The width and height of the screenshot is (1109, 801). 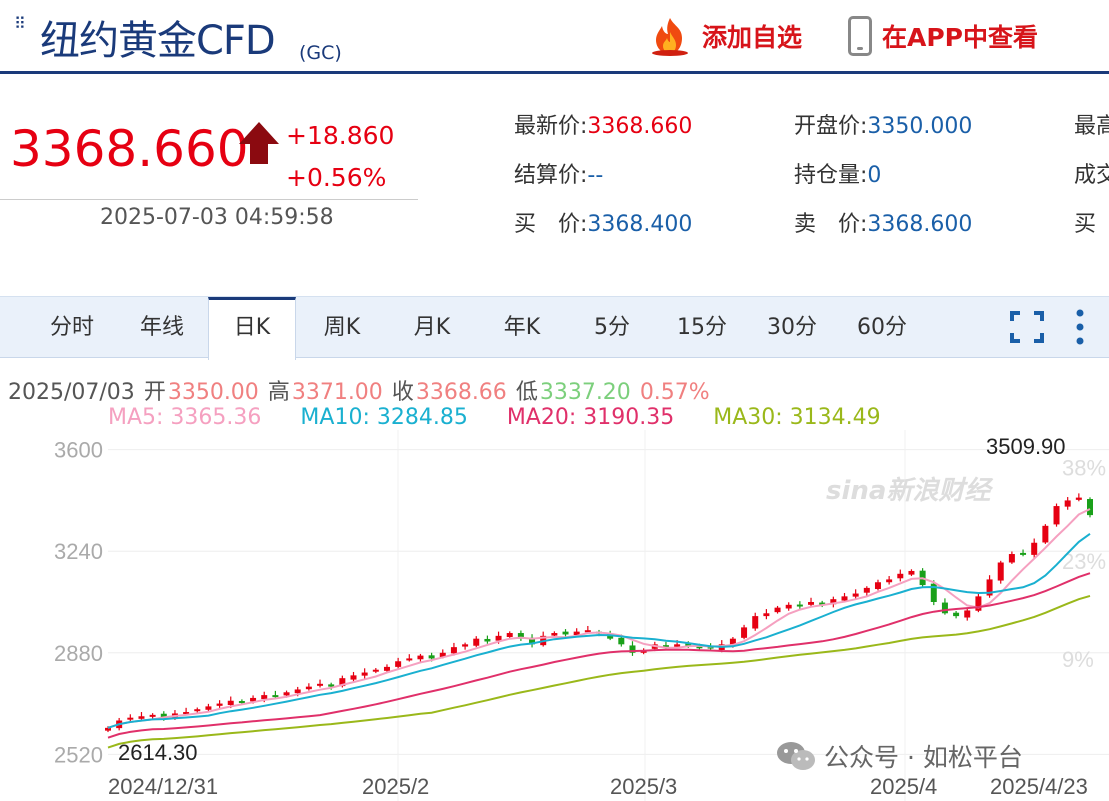 What do you see at coordinates (554, 37) in the screenshot?
I see `top-bar: ⠿ 纽约黄金CFD (GC) 添加自选 在APP中查看` at bounding box center [554, 37].